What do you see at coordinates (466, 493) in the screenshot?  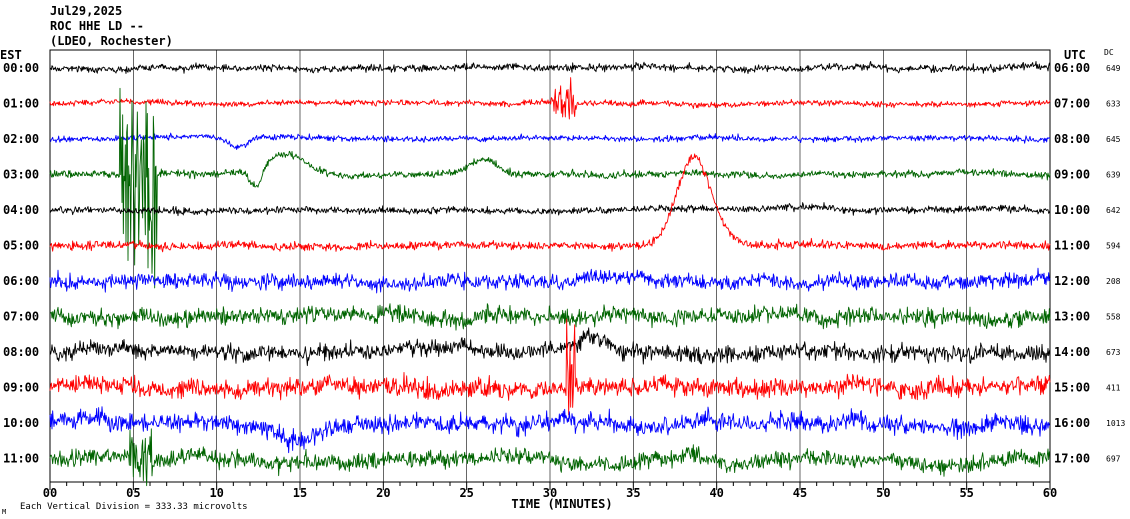 I see `x-tick-label: 25` at bounding box center [466, 493].